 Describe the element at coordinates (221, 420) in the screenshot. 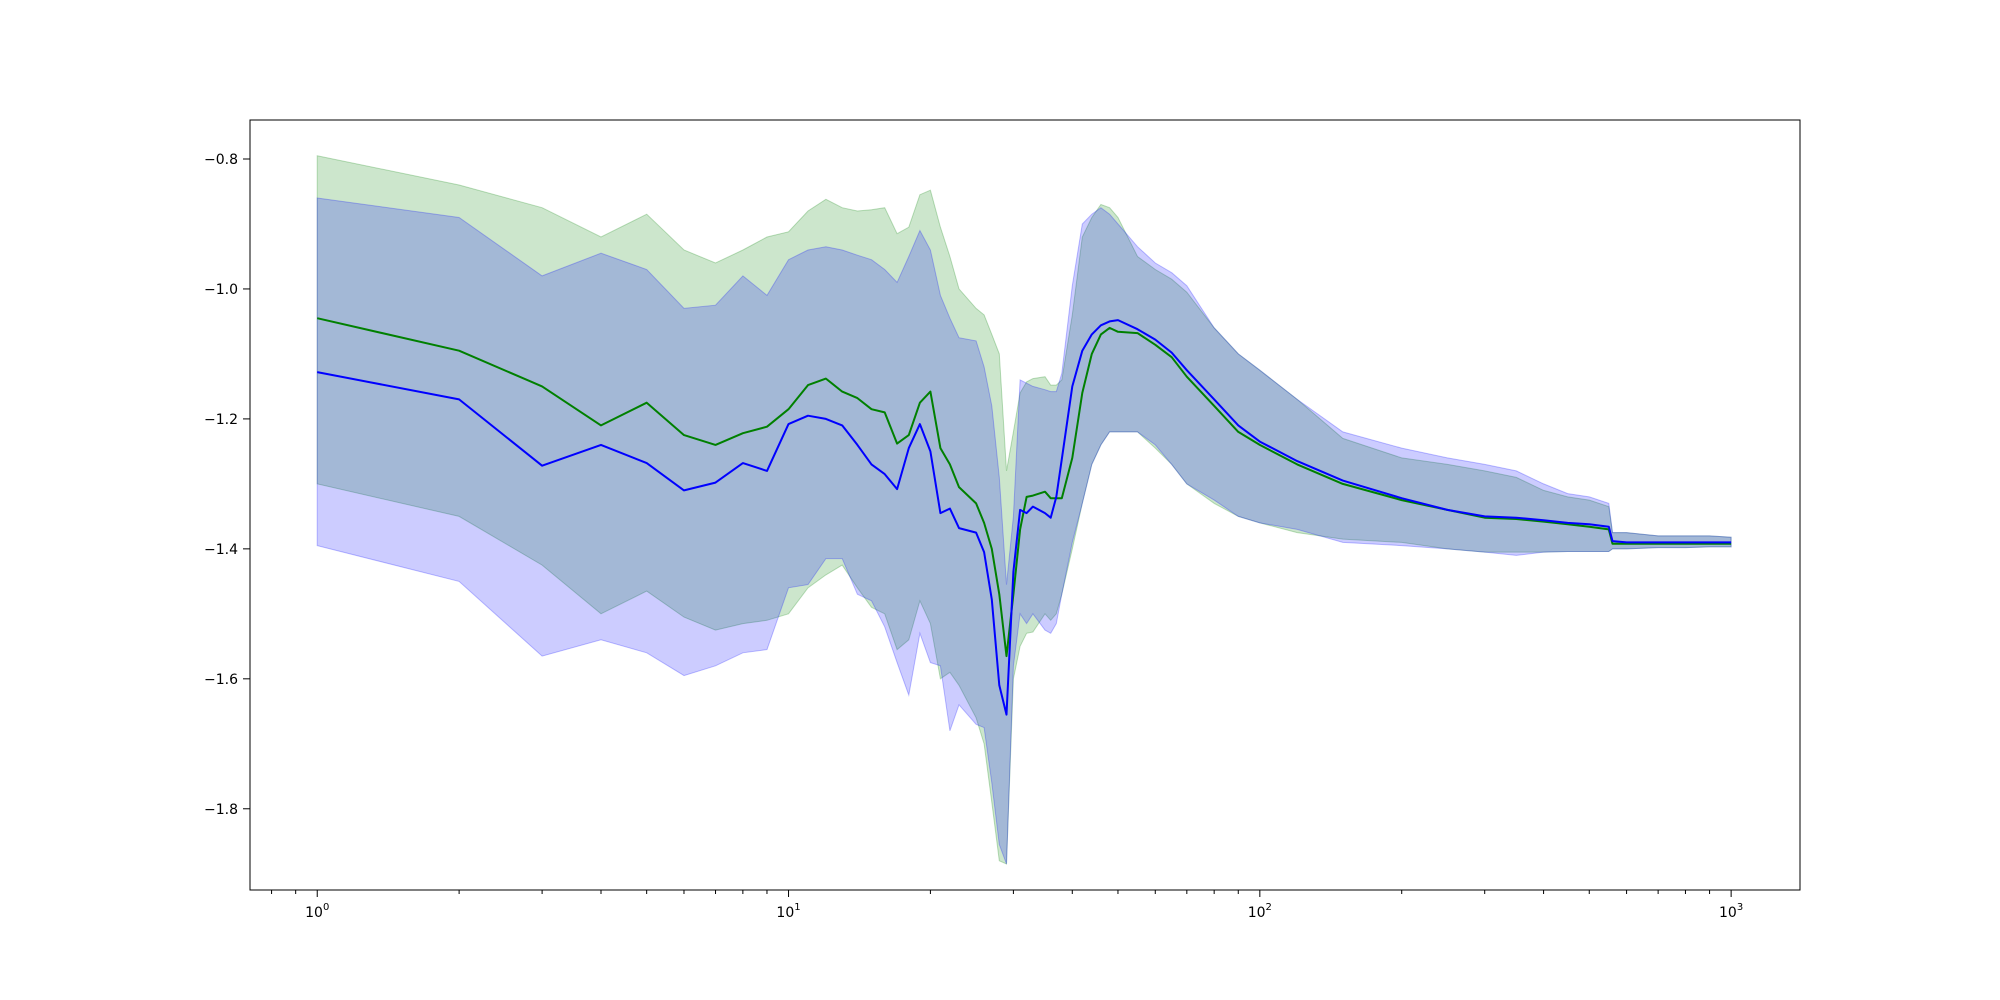

I see `y-tick-label: −1.2` at that location.